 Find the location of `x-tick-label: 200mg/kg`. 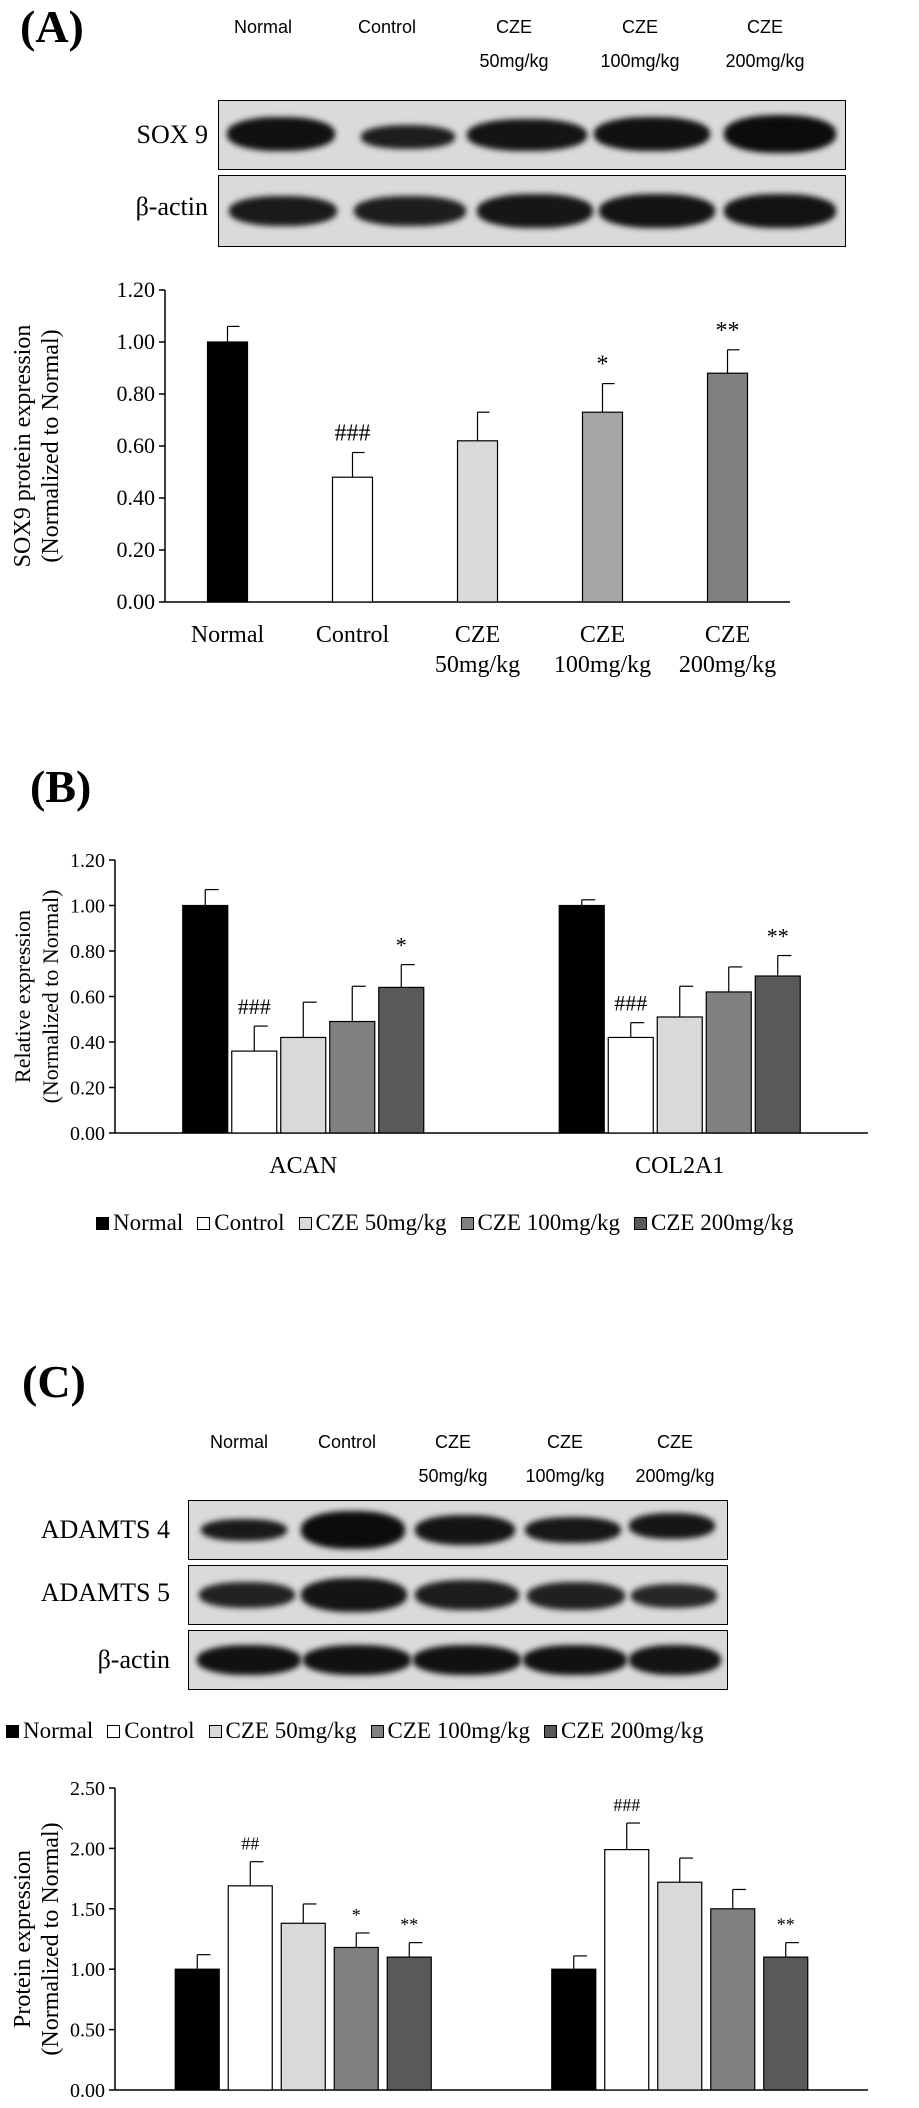

x-tick-label: 200mg/kg is located at coordinates (727, 665).